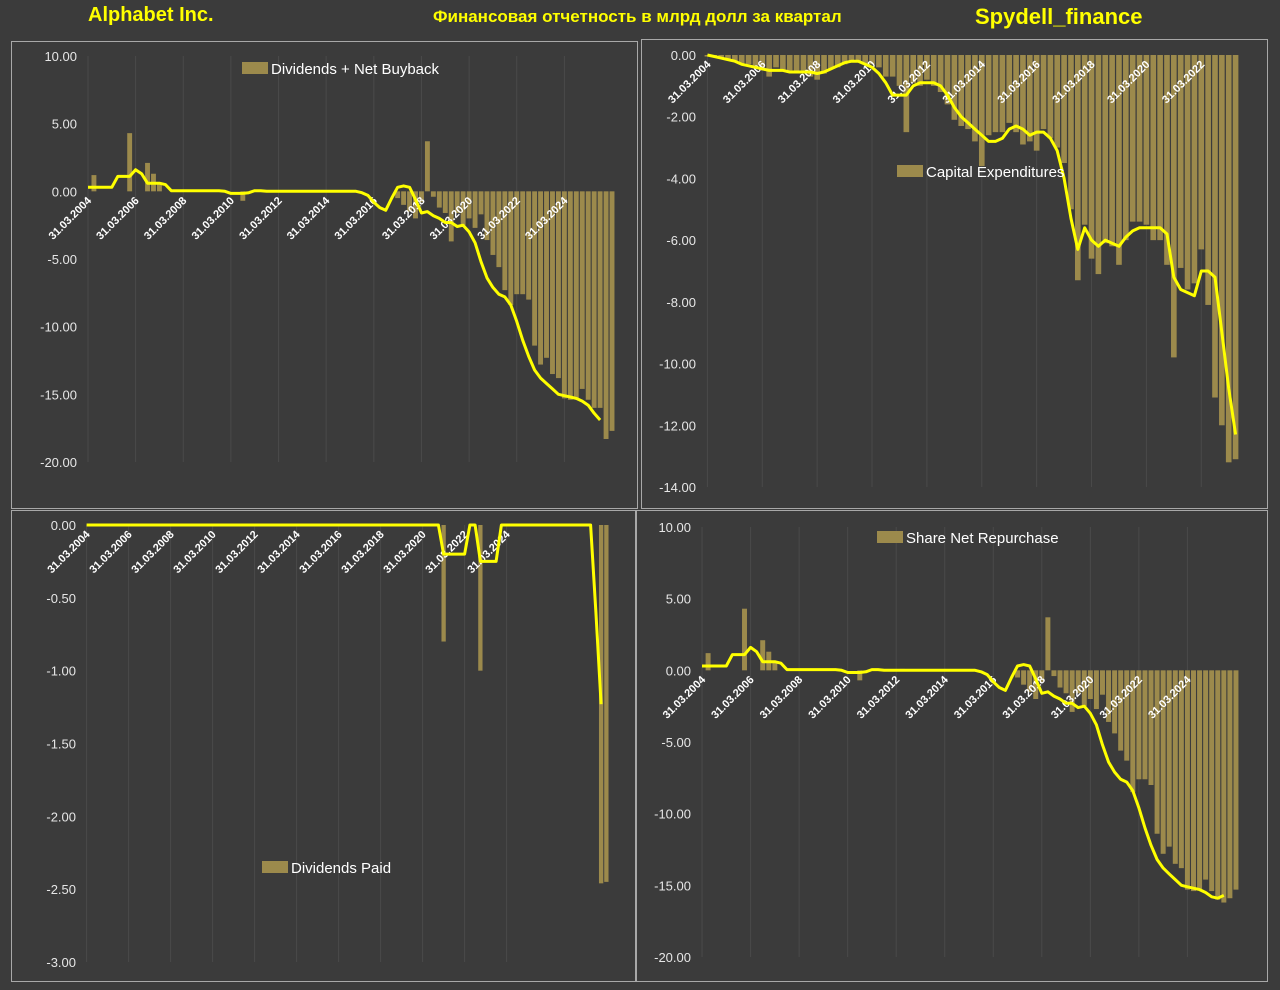  Describe the element at coordinates (982, 538) in the screenshot. I see `legend-label: Share Net Repurchase` at that location.